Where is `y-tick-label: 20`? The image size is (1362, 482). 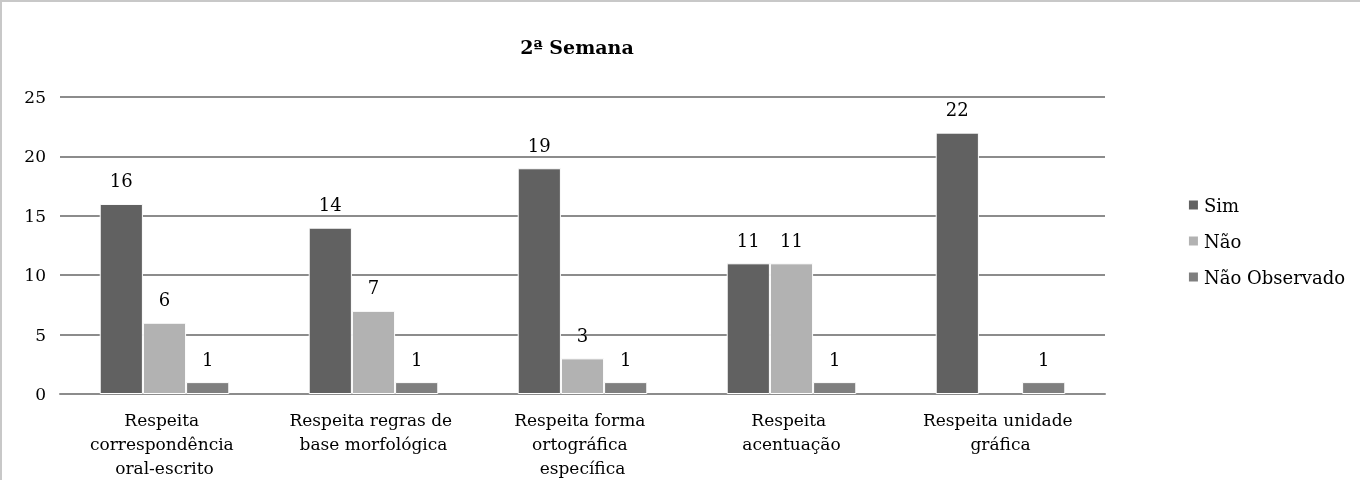 y-tick-label: 20 is located at coordinates (35, 156).